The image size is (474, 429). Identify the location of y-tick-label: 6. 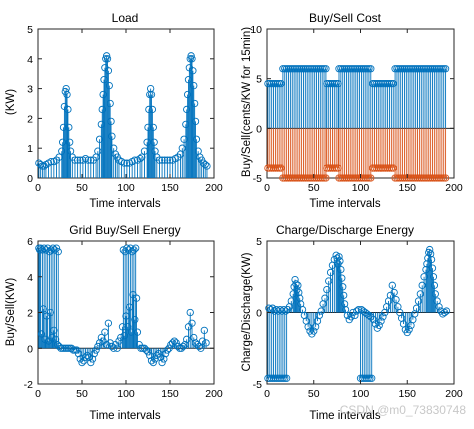
(30, 242).